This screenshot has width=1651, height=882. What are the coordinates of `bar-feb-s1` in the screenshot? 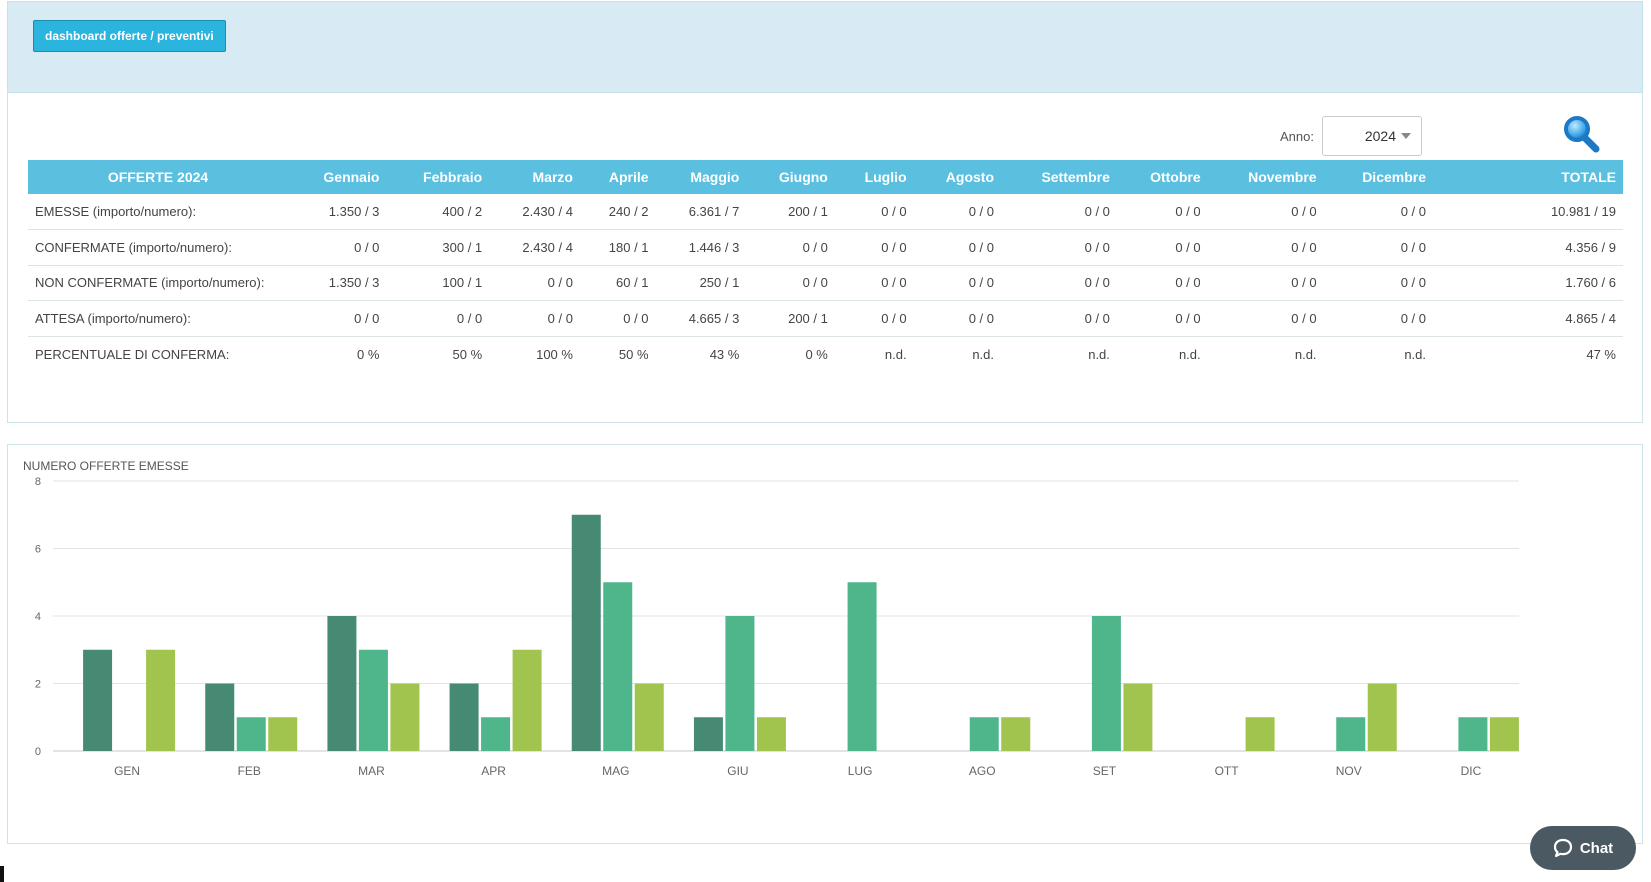 It's located at (220, 717).